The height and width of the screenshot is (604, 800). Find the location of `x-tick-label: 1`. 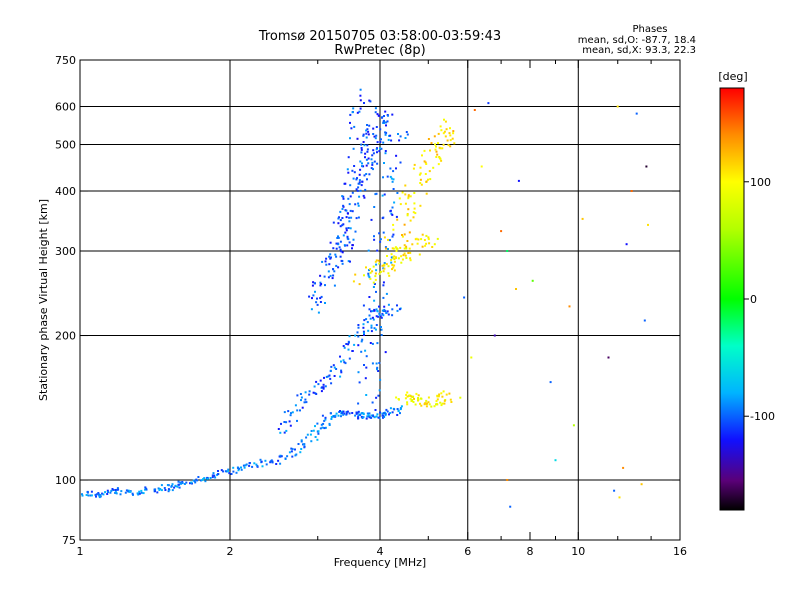

x-tick-label: 1 is located at coordinates (80, 551).